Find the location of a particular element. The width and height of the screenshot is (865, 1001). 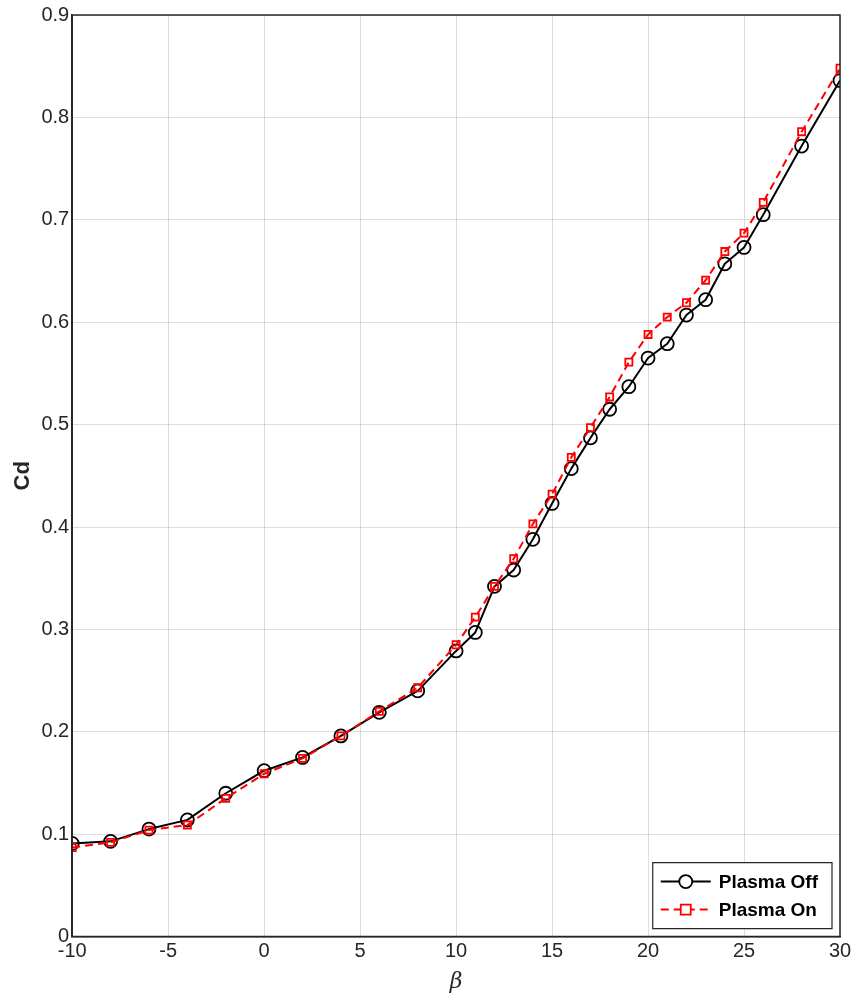

y-tick-label: 0.4 is located at coordinates (55, 525).